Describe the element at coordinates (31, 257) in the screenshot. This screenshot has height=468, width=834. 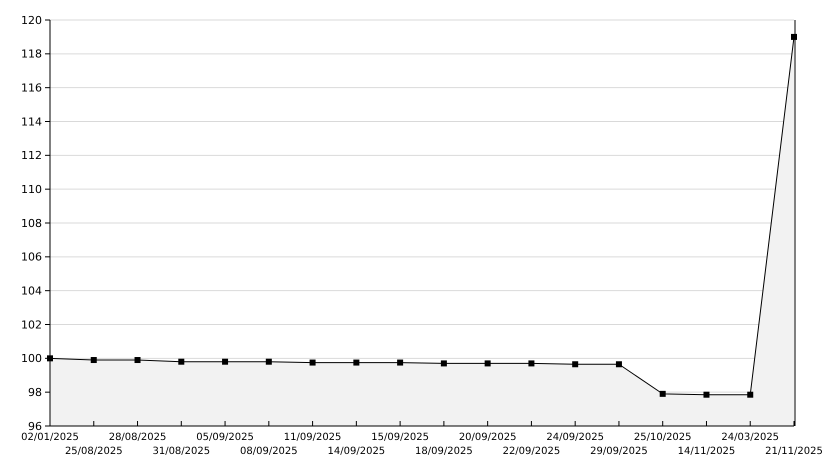
I see `y-tick-label: 106` at that location.